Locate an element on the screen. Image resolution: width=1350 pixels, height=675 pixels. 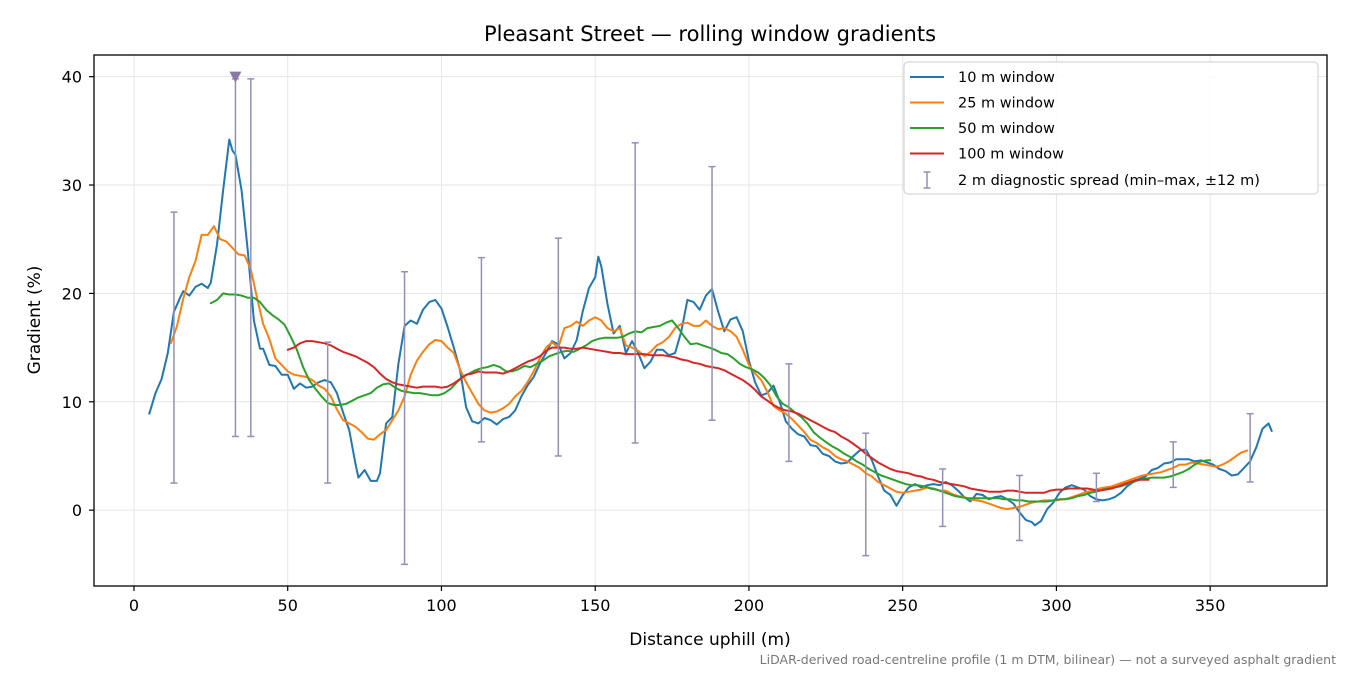
legend-errorbar-swatch is located at coordinates (927, 180).